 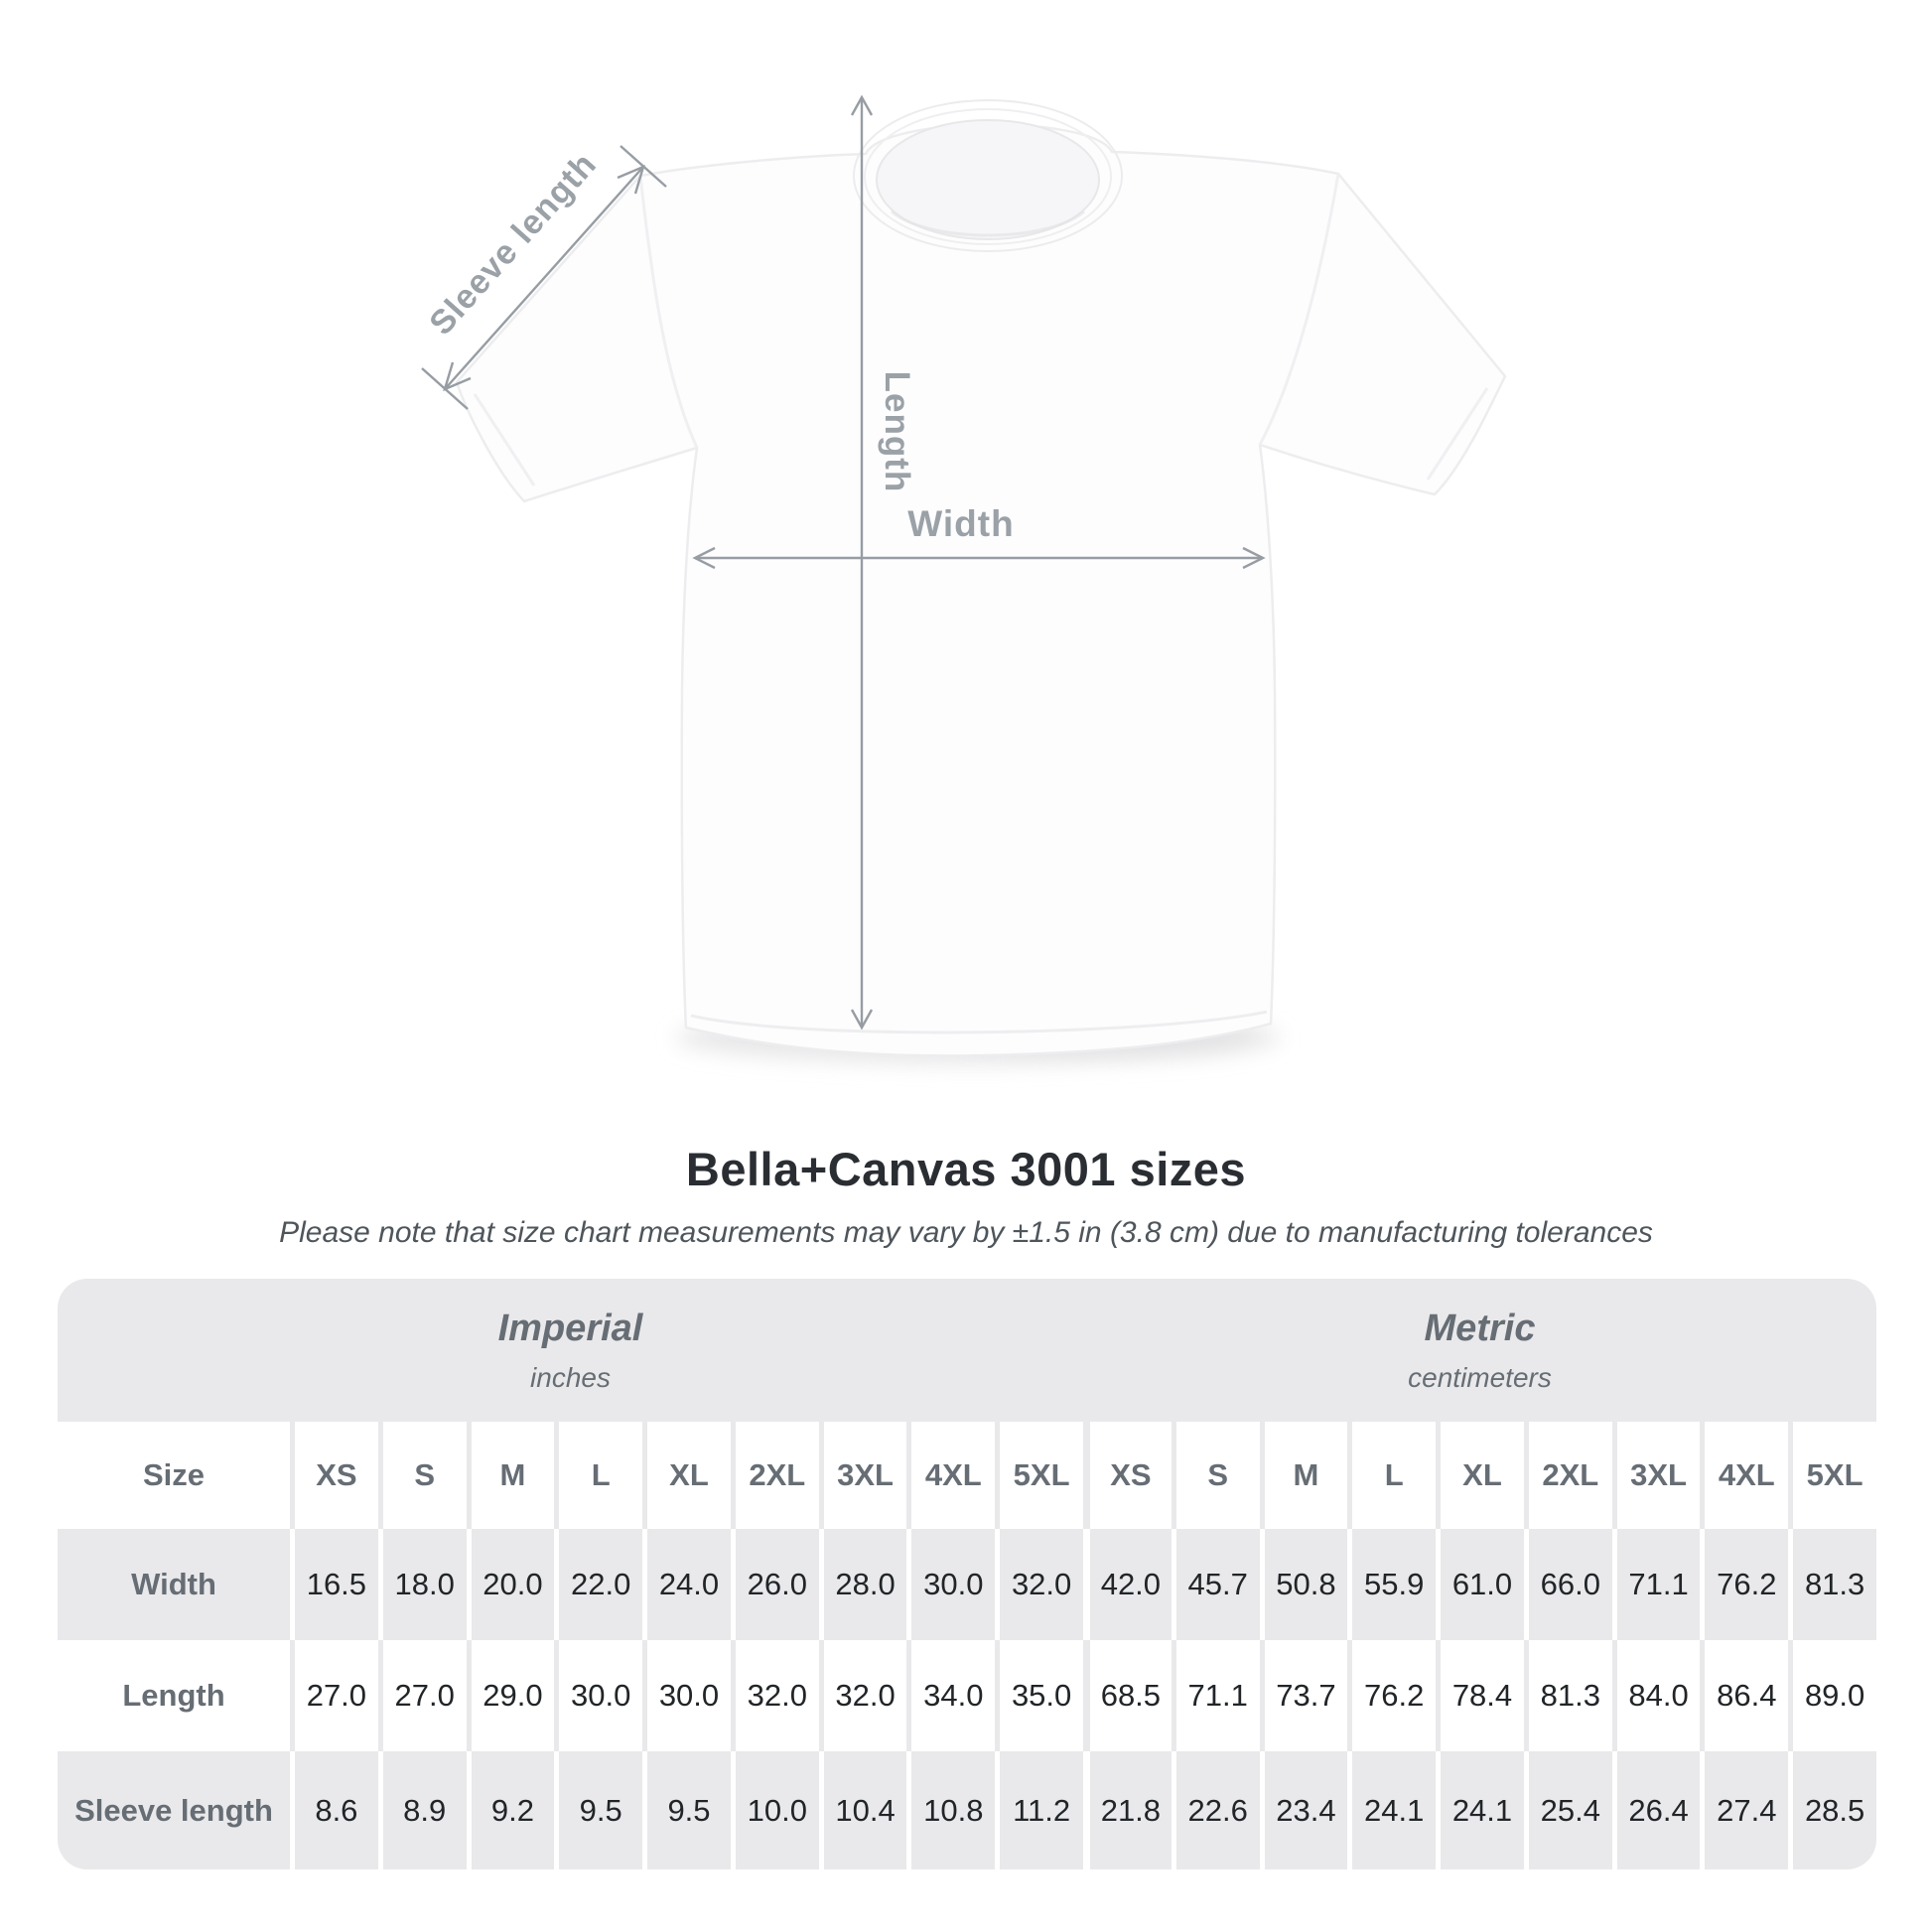 What do you see at coordinates (1127, 1695) in the screenshot?
I see `value-cell: 68.5` at bounding box center [1127, 1695].